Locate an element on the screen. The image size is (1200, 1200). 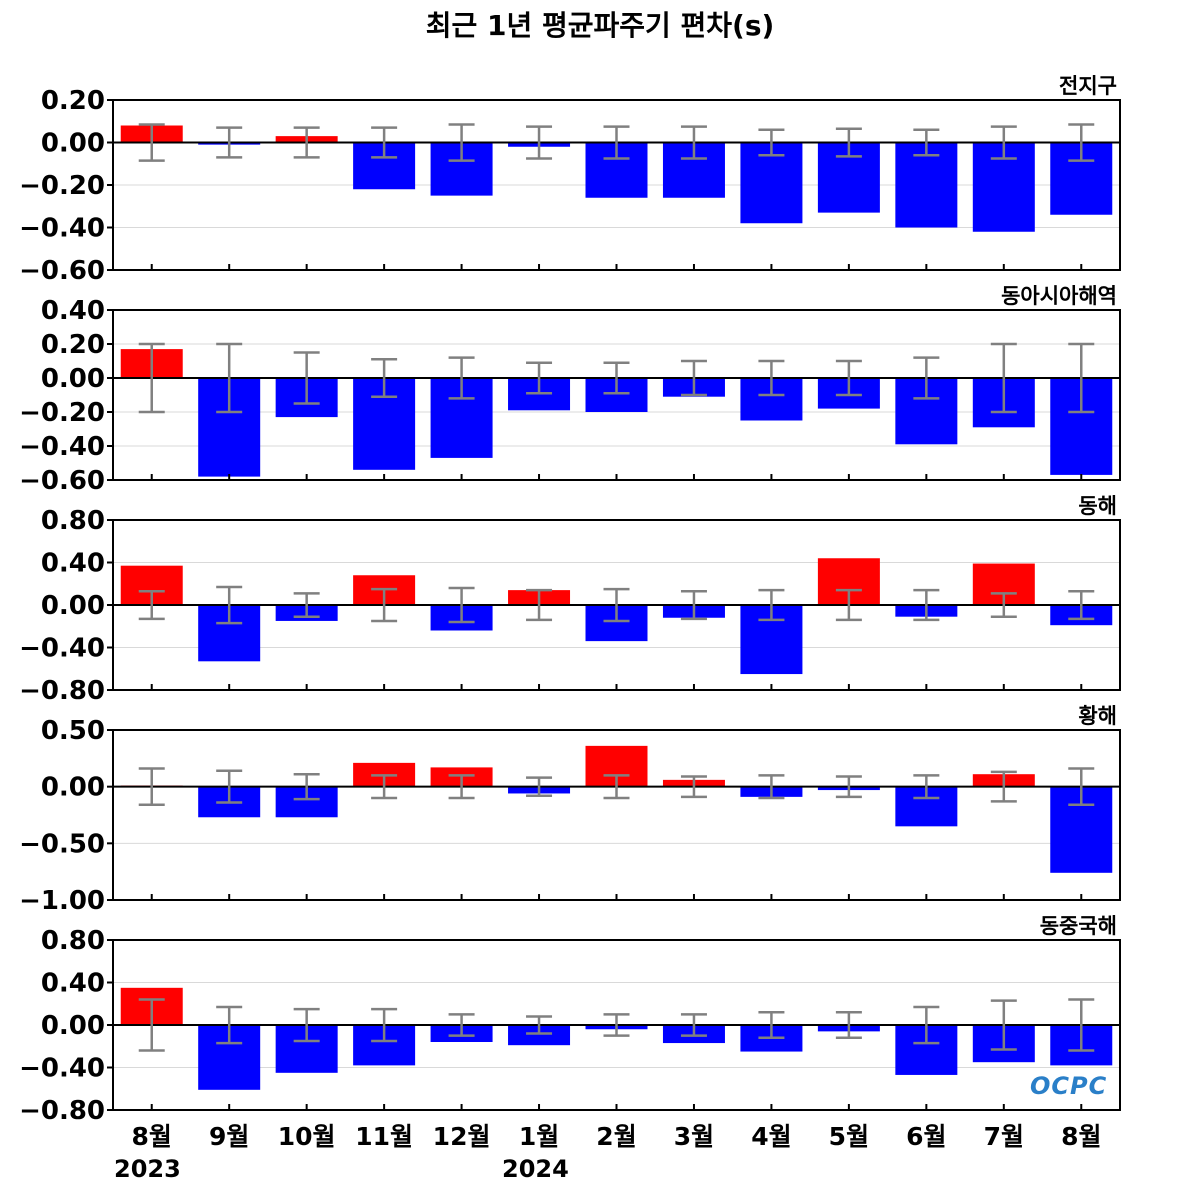
y-tick-label: 0.50 is located at coordinates (73, 731).